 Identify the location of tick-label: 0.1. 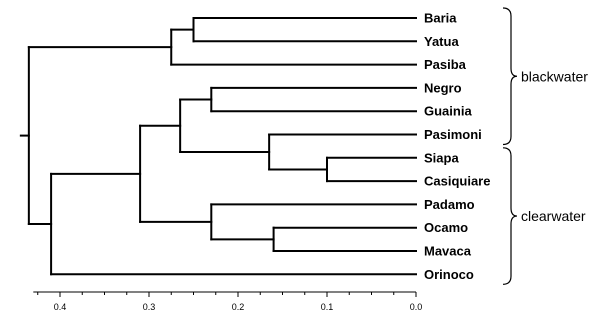
(327, 307).